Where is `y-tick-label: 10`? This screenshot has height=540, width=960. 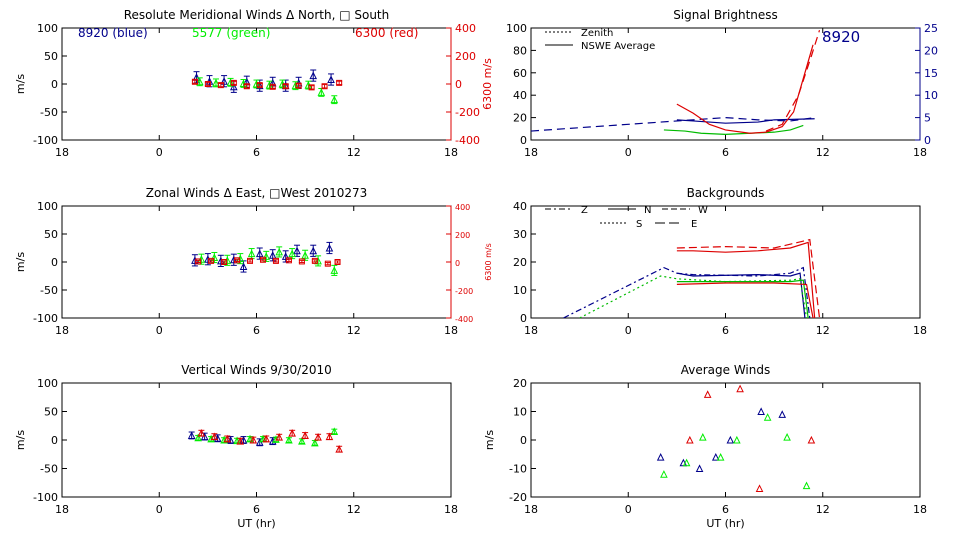
y-tick-label: 10 is located at coordinates (520, 412).